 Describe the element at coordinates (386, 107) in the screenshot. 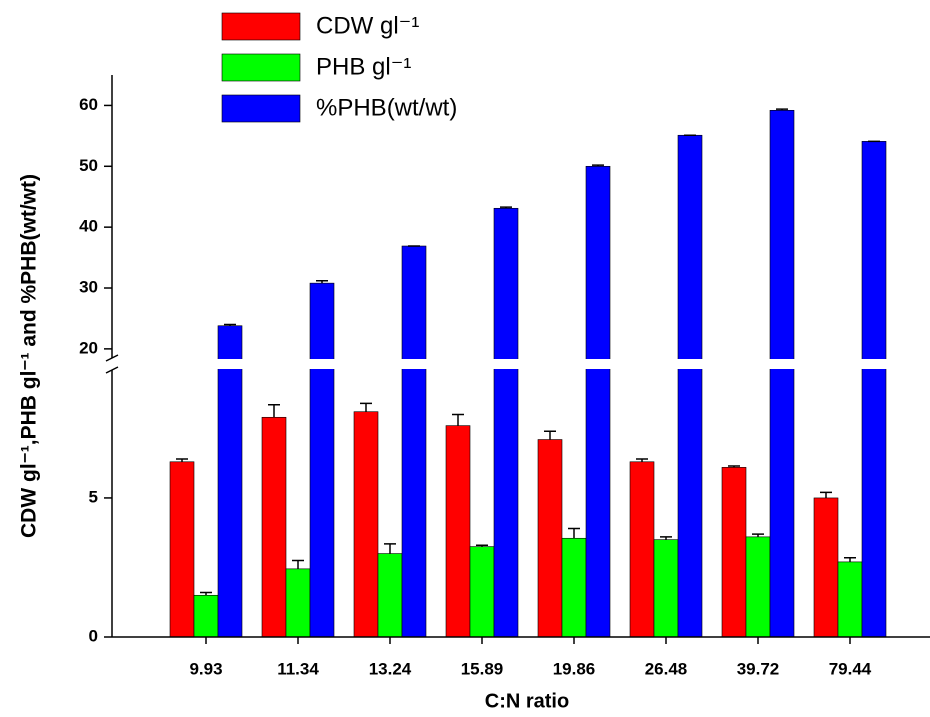

I see `legend-label: %PHB(wt/wt)` at that location.